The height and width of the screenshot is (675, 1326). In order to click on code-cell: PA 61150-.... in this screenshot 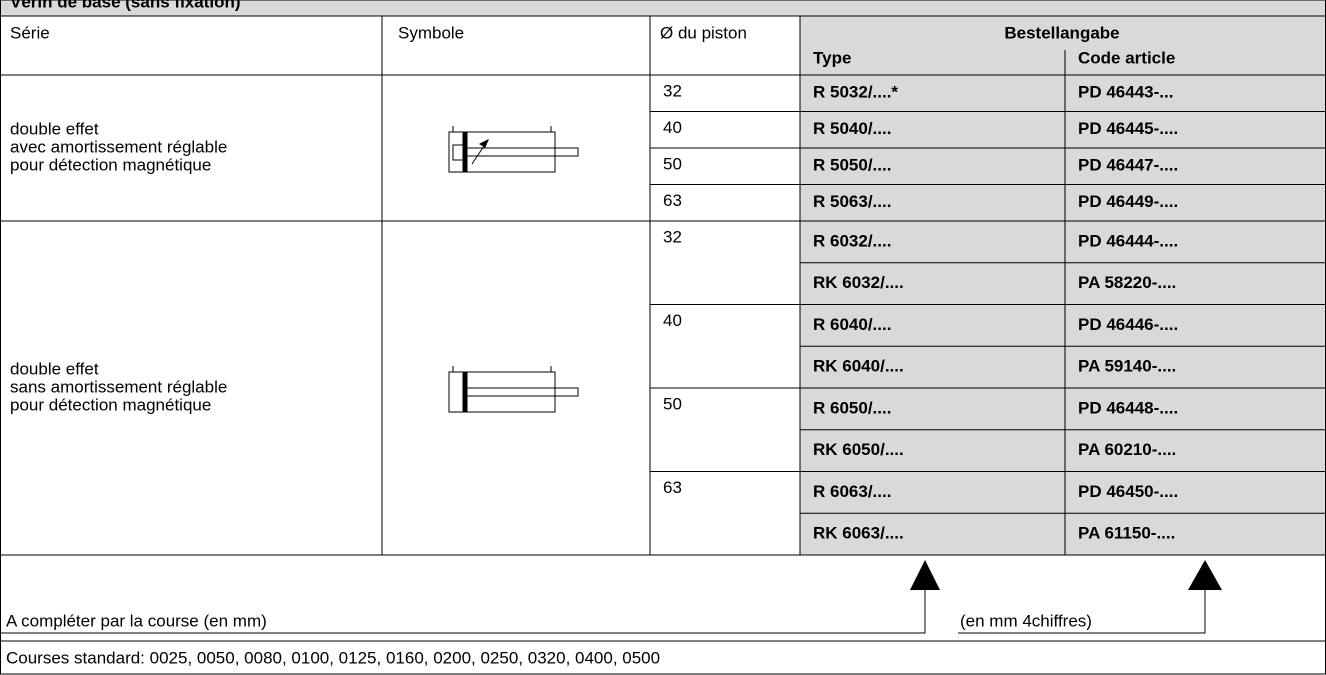, I will do `click(1126, 533)`.